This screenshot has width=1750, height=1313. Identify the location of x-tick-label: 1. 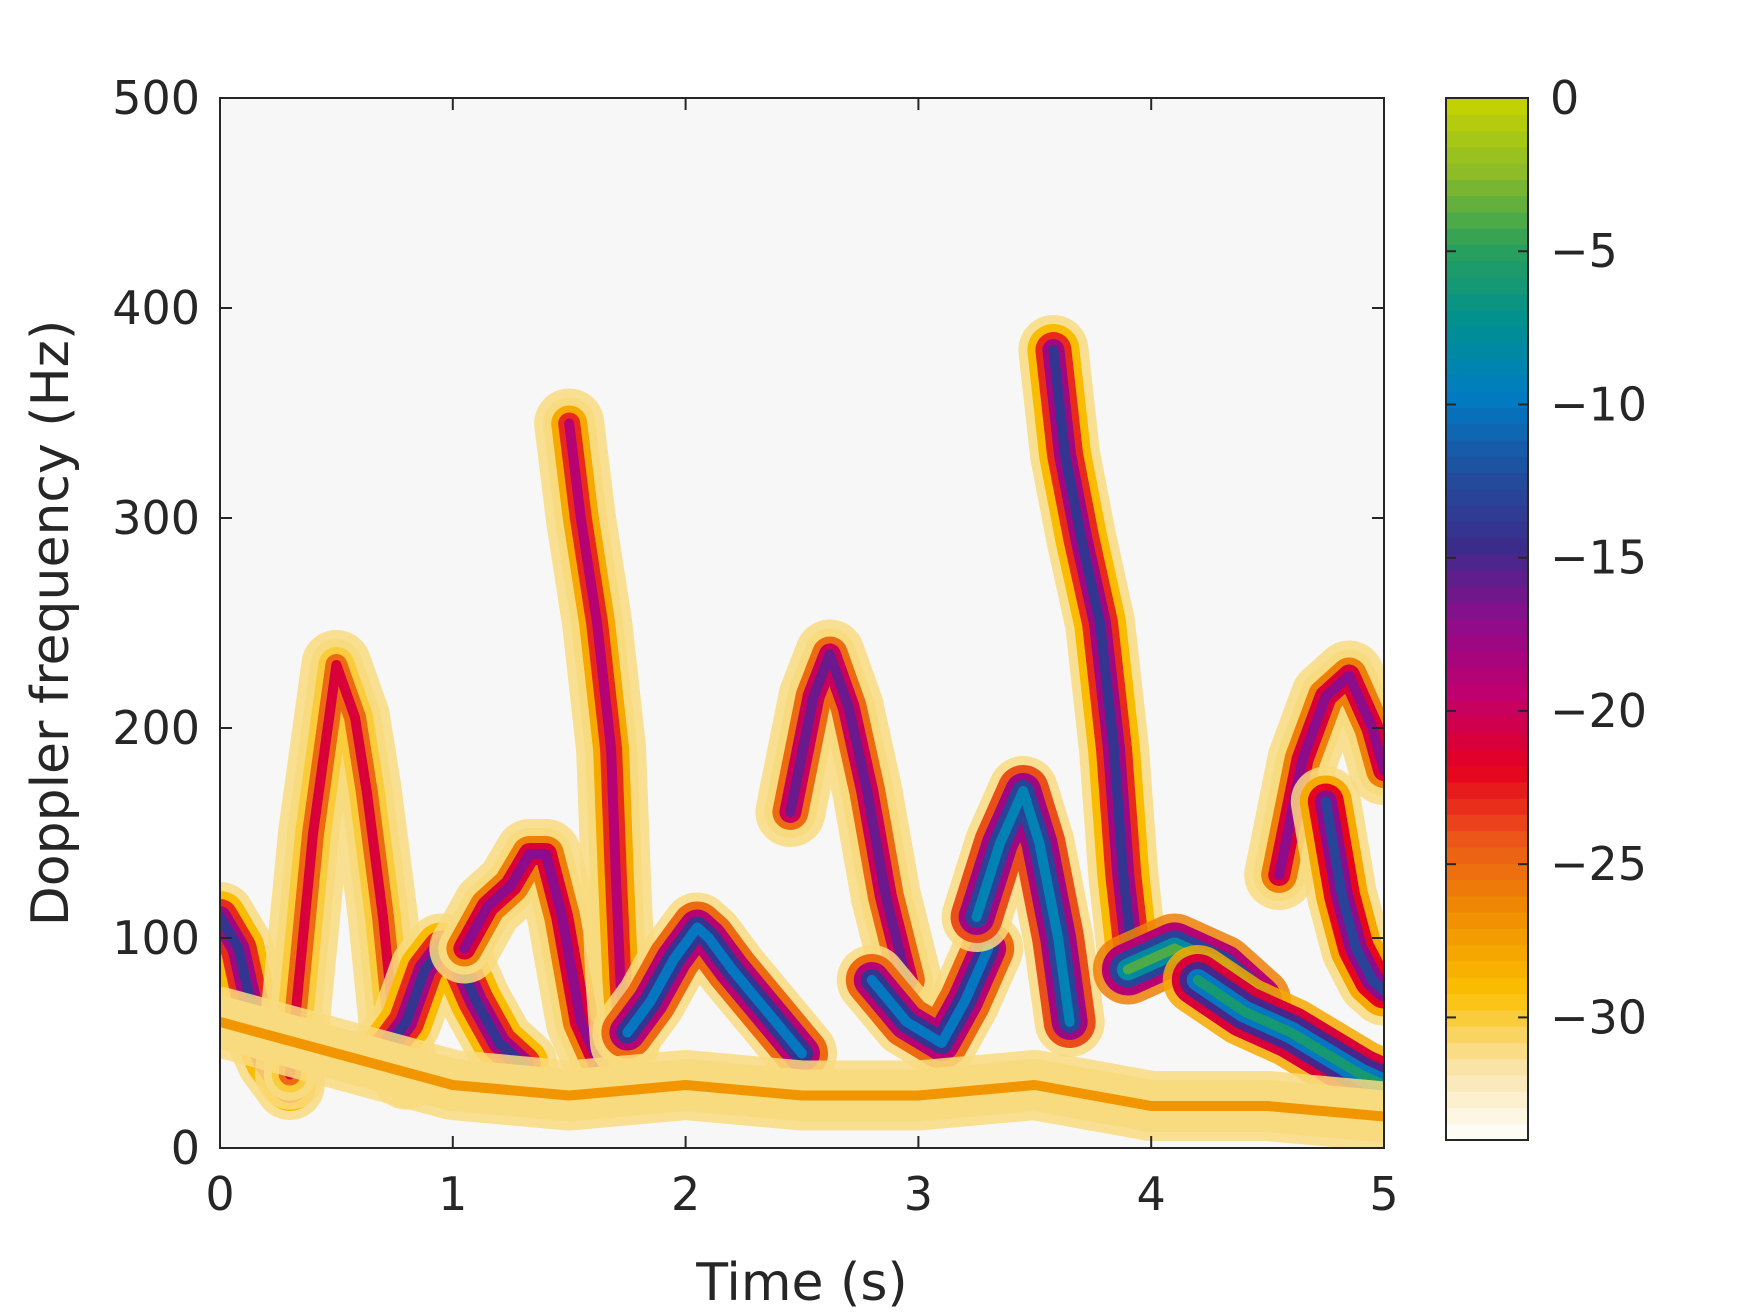
(452, 1194).